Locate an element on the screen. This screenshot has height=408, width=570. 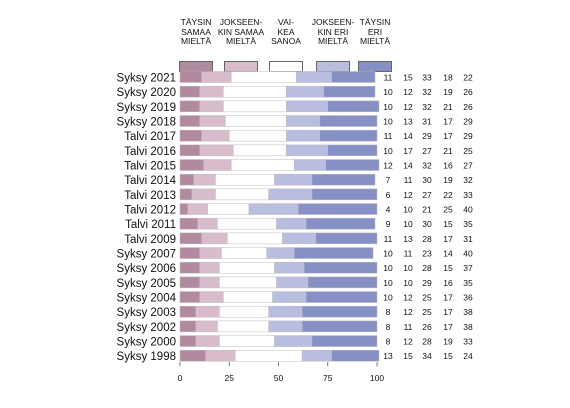
category-label: Syksy 2002 is located at coordinates (146, 328).